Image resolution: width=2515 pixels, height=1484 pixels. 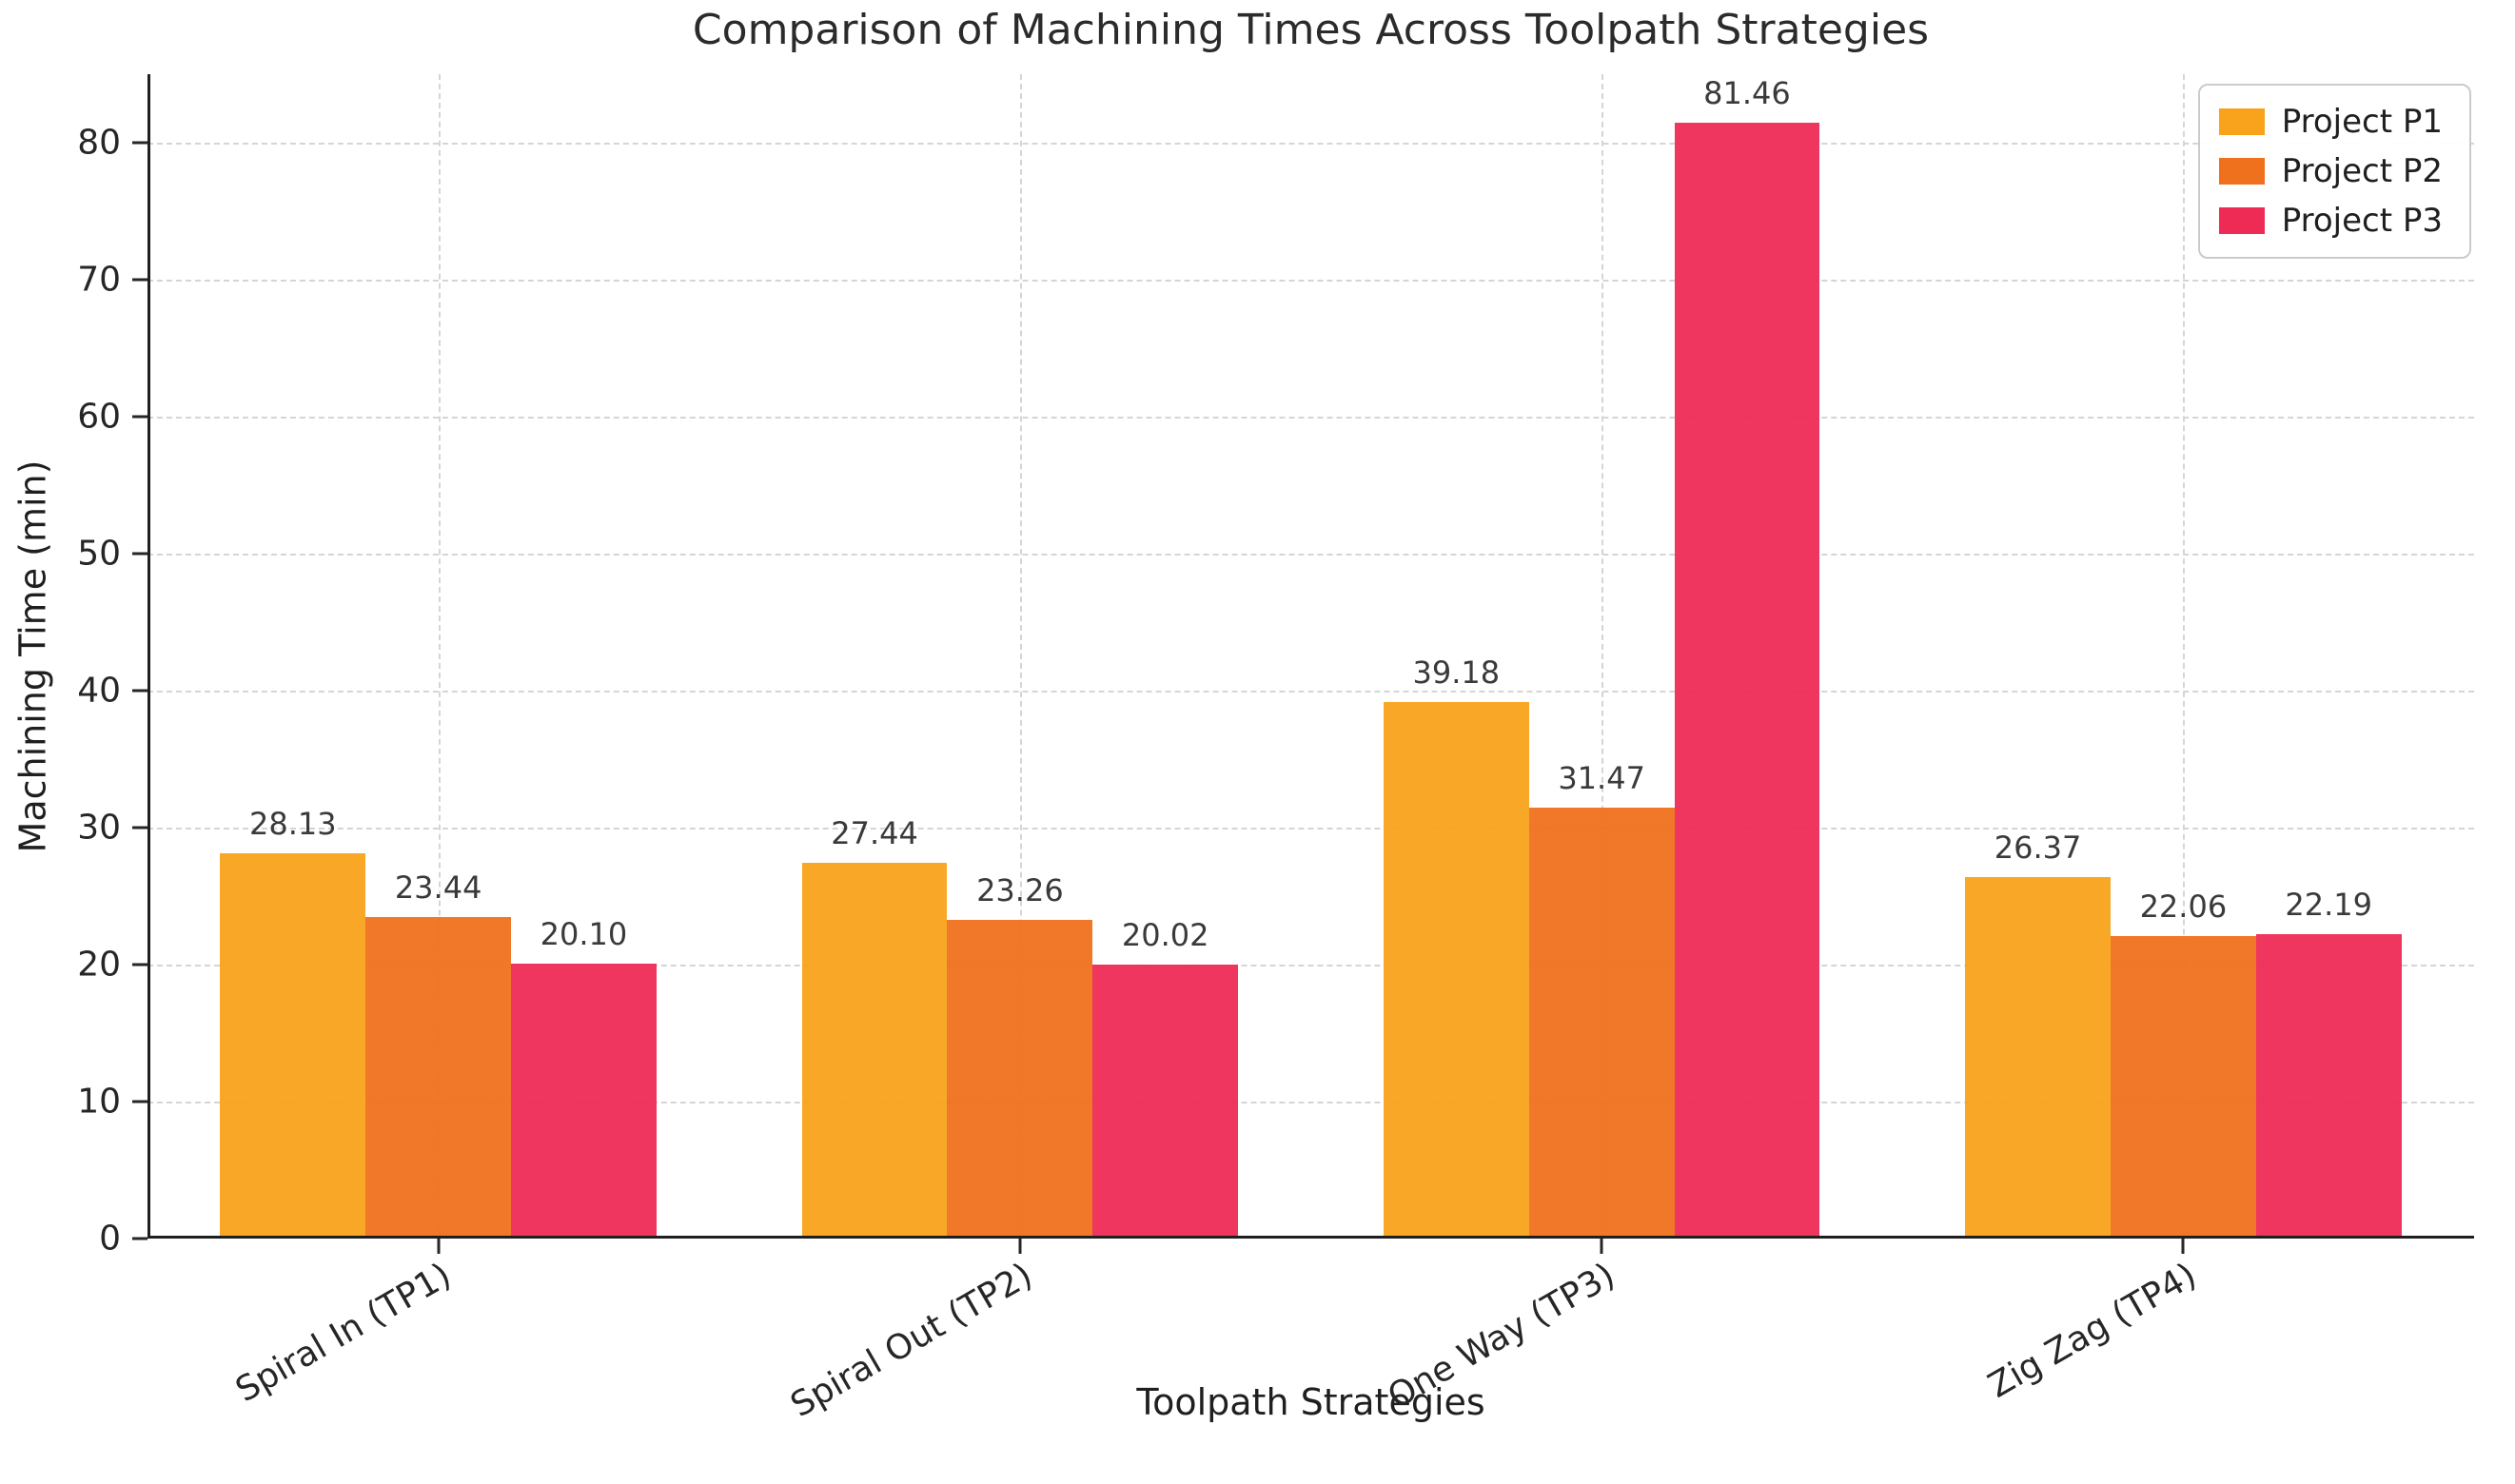 I want to click on y-axis-title-container: Machining Time (min), so click(x=32, y=656).